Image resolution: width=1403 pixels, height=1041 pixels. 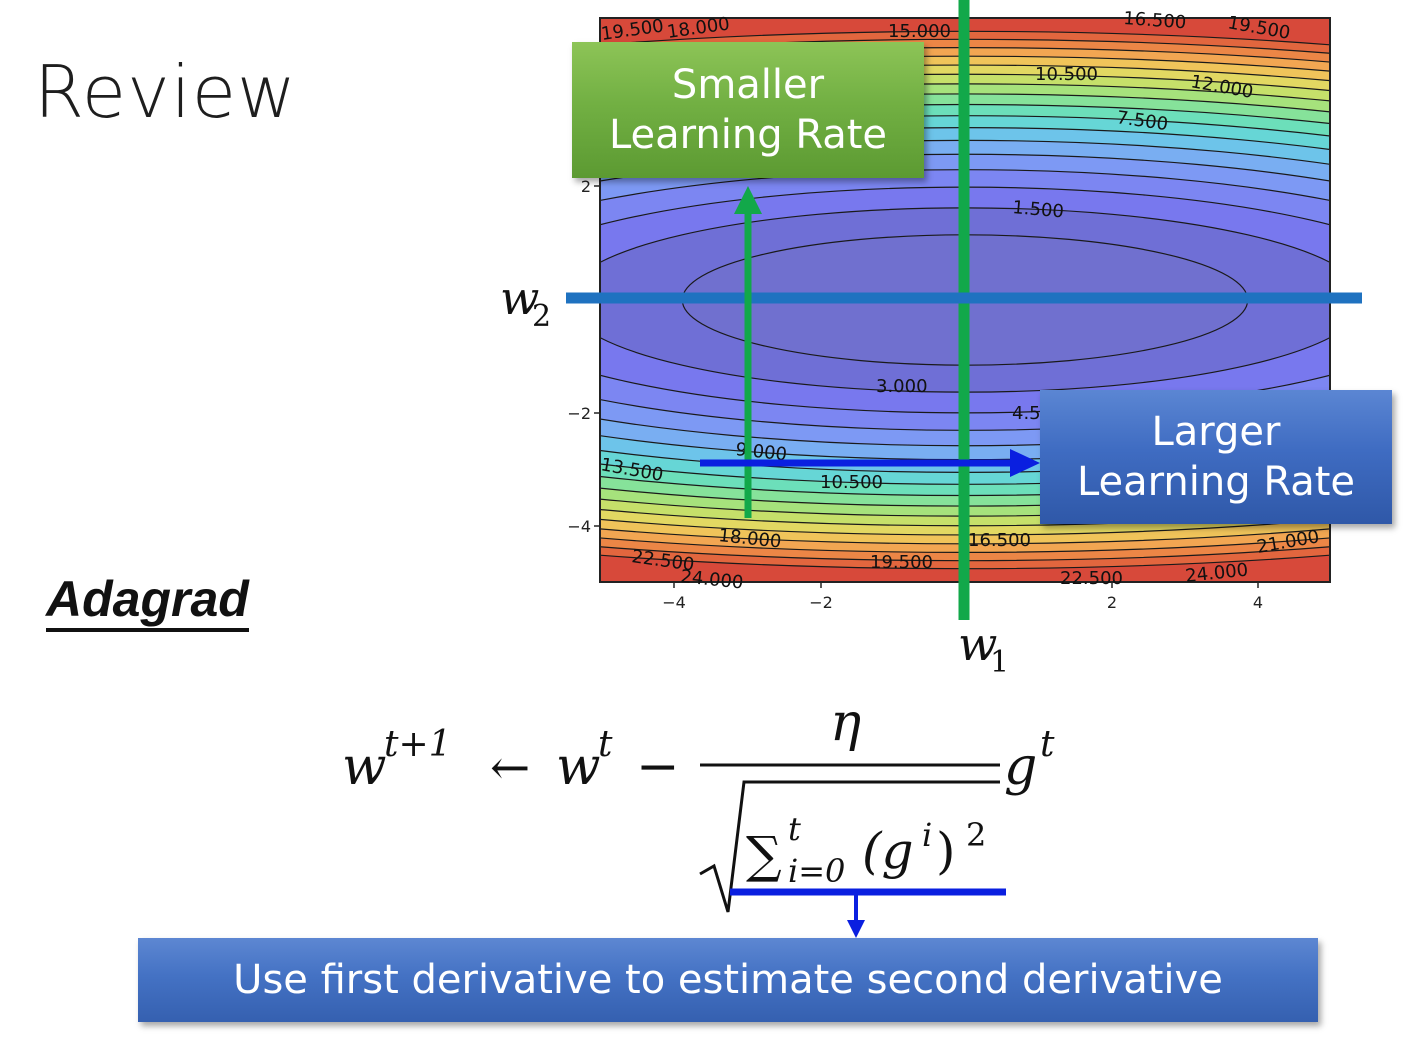 I want to click on formula-lhs-superscript: t+1, so click(x=418, y=744).